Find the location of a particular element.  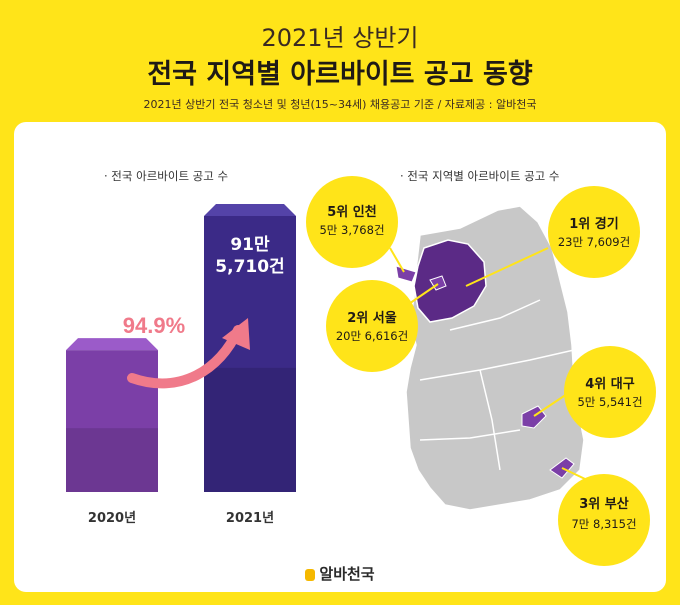

svg-text: 2위 서울 is located at coordinates (371, 318).